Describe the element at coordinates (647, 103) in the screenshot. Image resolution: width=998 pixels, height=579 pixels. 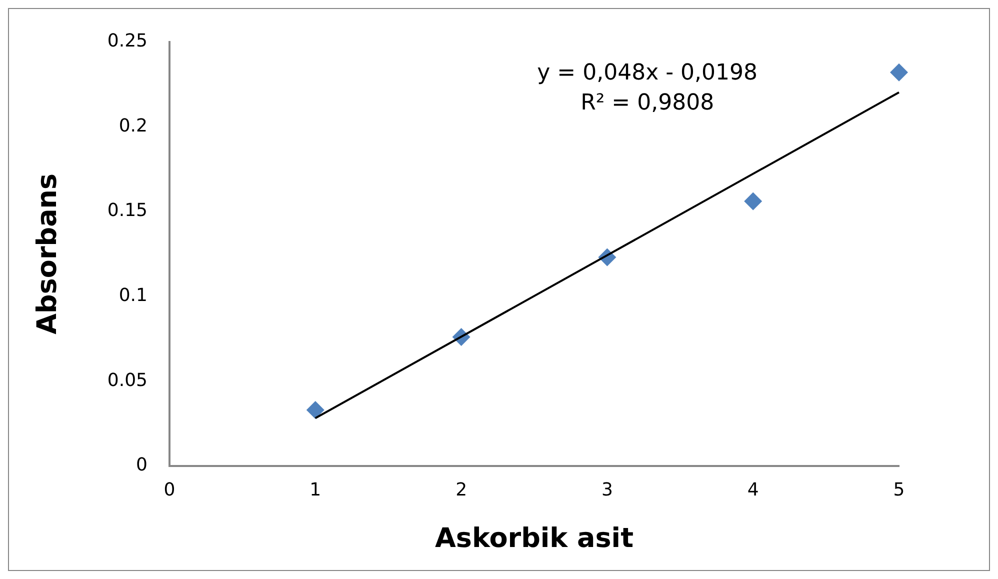
I see `annotation: R² = 0,9808` at that location.